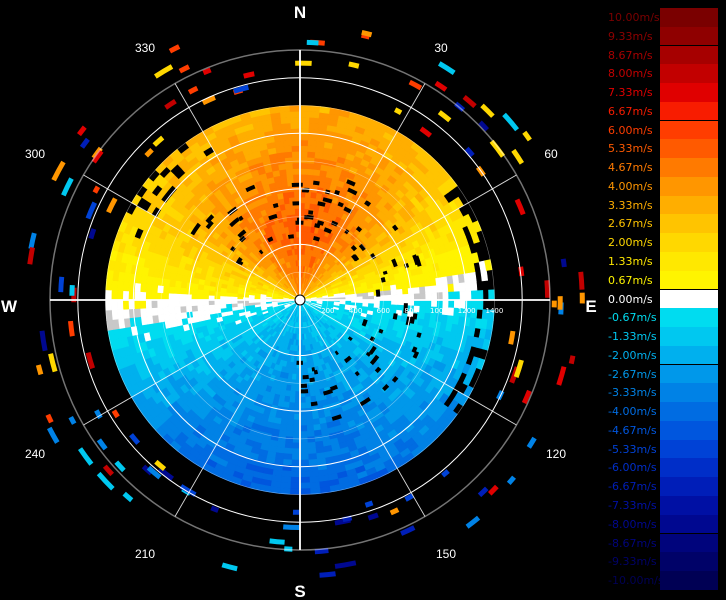 This screenshot has height=600, width=726. What do you see at coordinates (632, 374) in the screenshot?
I see `legend-label: -2.67m/s` at bounding box center [632, 374].